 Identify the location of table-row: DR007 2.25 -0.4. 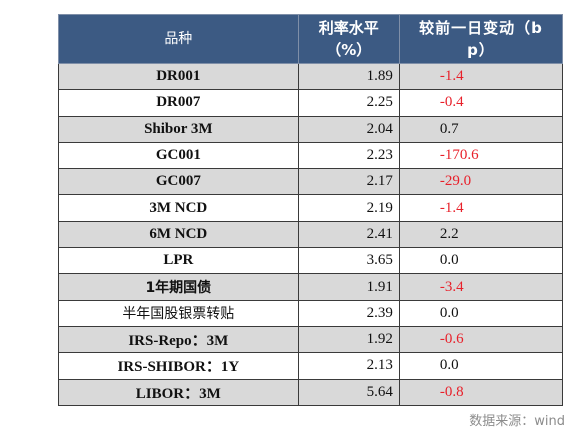
(311, 103).